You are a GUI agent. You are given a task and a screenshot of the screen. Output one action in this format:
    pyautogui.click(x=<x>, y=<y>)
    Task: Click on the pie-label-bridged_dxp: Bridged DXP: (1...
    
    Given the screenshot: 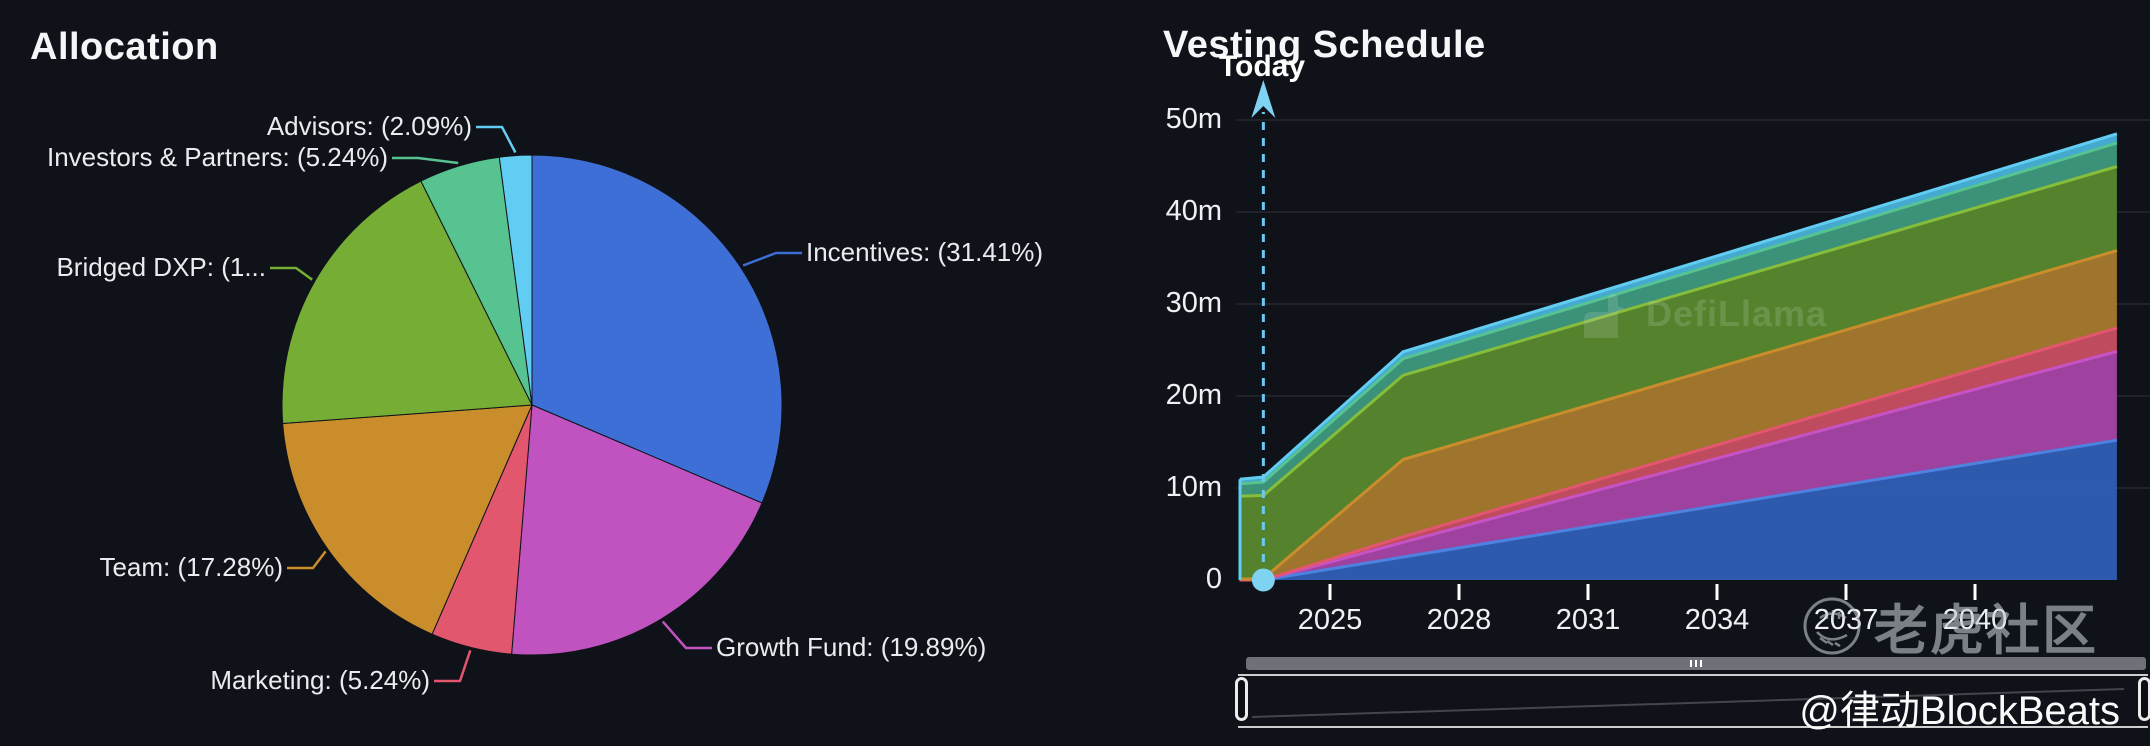 What is the action you would take?
    pyautogui.click(x=161, y=267)
    